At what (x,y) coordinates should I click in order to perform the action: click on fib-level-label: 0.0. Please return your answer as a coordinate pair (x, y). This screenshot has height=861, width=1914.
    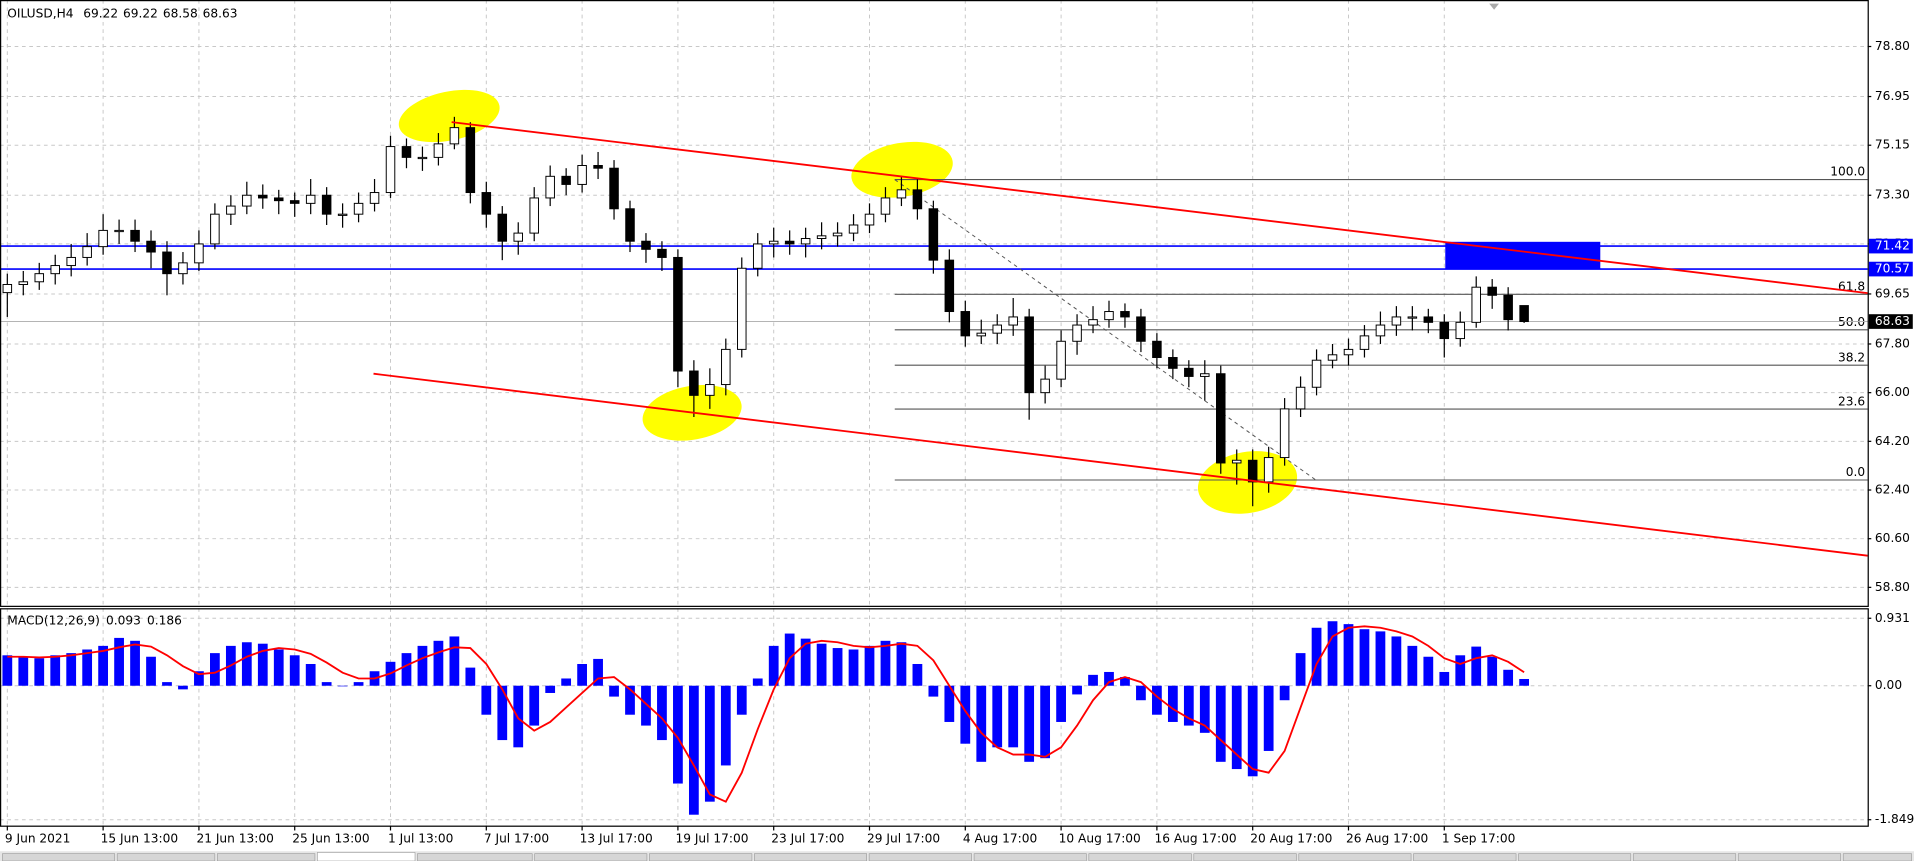
    Looking at the image, I should click on (1855, 472).